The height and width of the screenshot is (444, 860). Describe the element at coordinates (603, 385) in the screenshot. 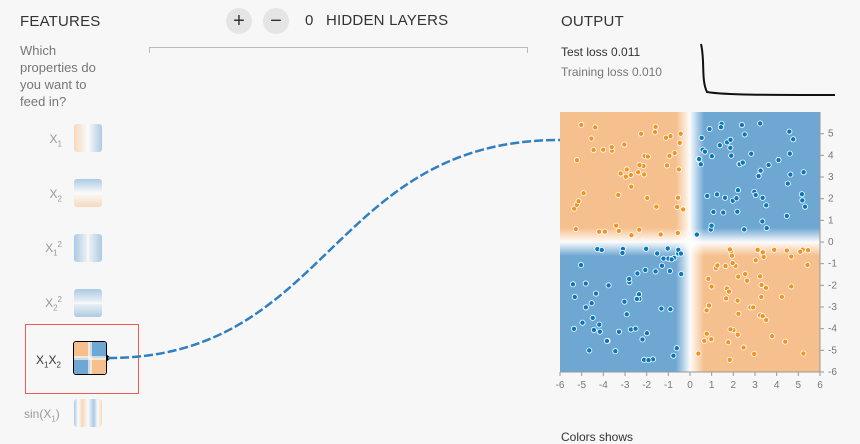

I see `x-tick-label: -4` at that location.